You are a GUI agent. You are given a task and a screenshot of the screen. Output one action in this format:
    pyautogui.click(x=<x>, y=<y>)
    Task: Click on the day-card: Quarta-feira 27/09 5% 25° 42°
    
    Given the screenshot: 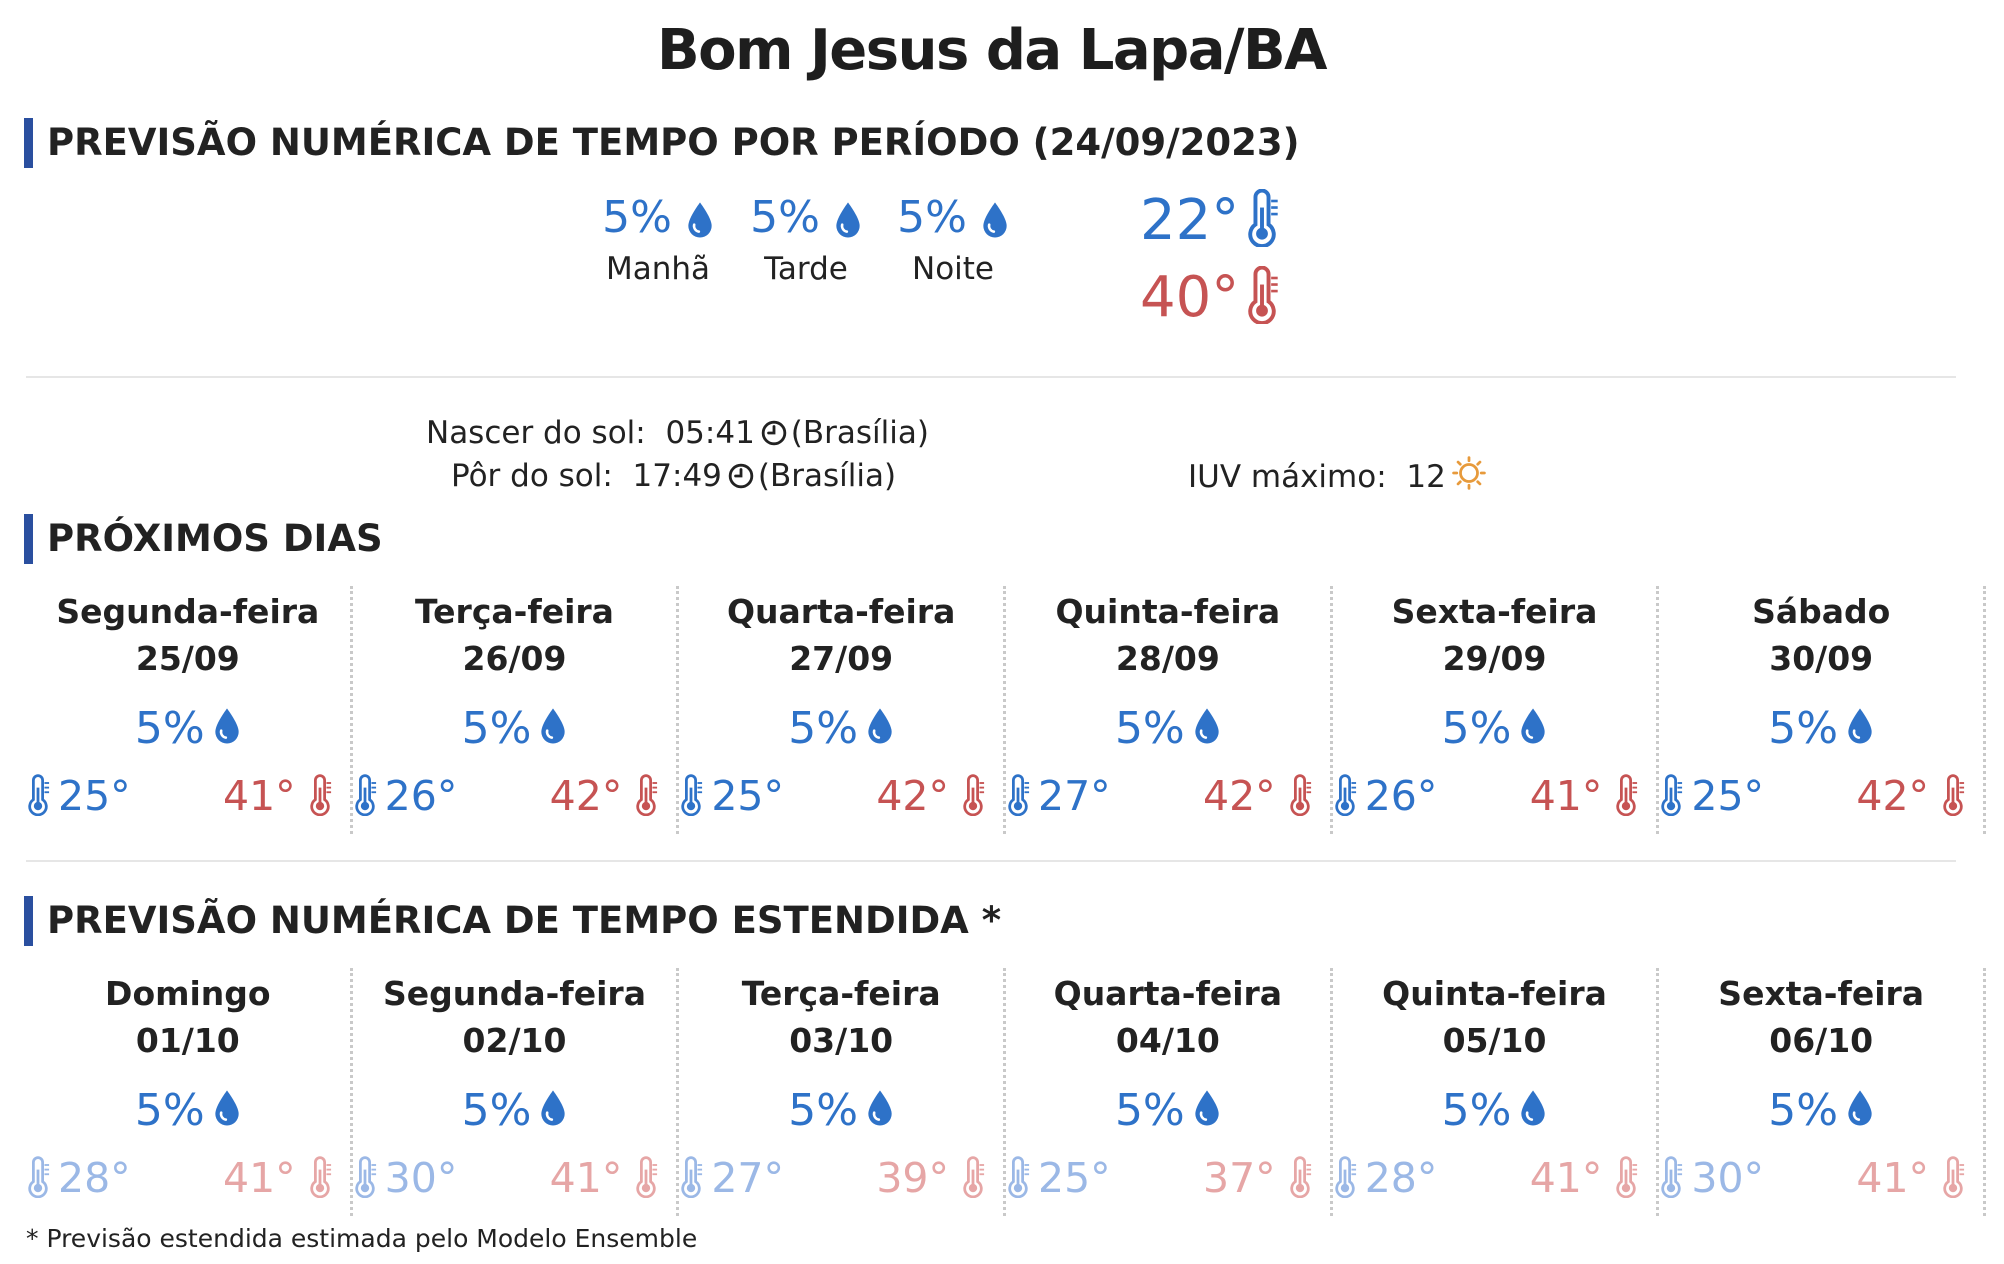 What is the action you would take?
    pyautogui.click(x=843, y=710)
    